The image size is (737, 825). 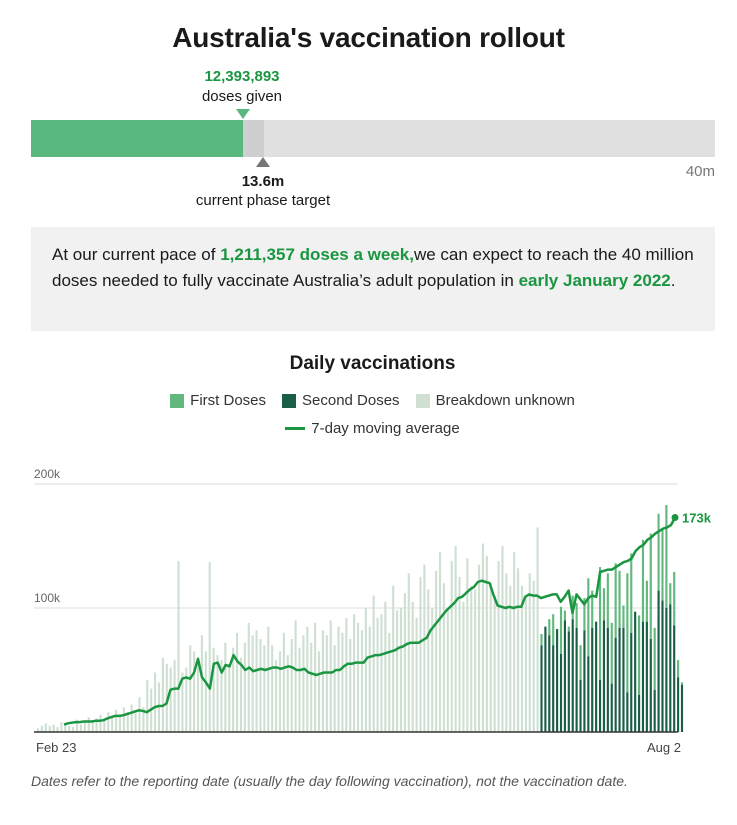 What do you see at coordinates (242, 76) in the screenshot?
I see `doses-given-value: 12,393,893` at bounding box center [242, 76].